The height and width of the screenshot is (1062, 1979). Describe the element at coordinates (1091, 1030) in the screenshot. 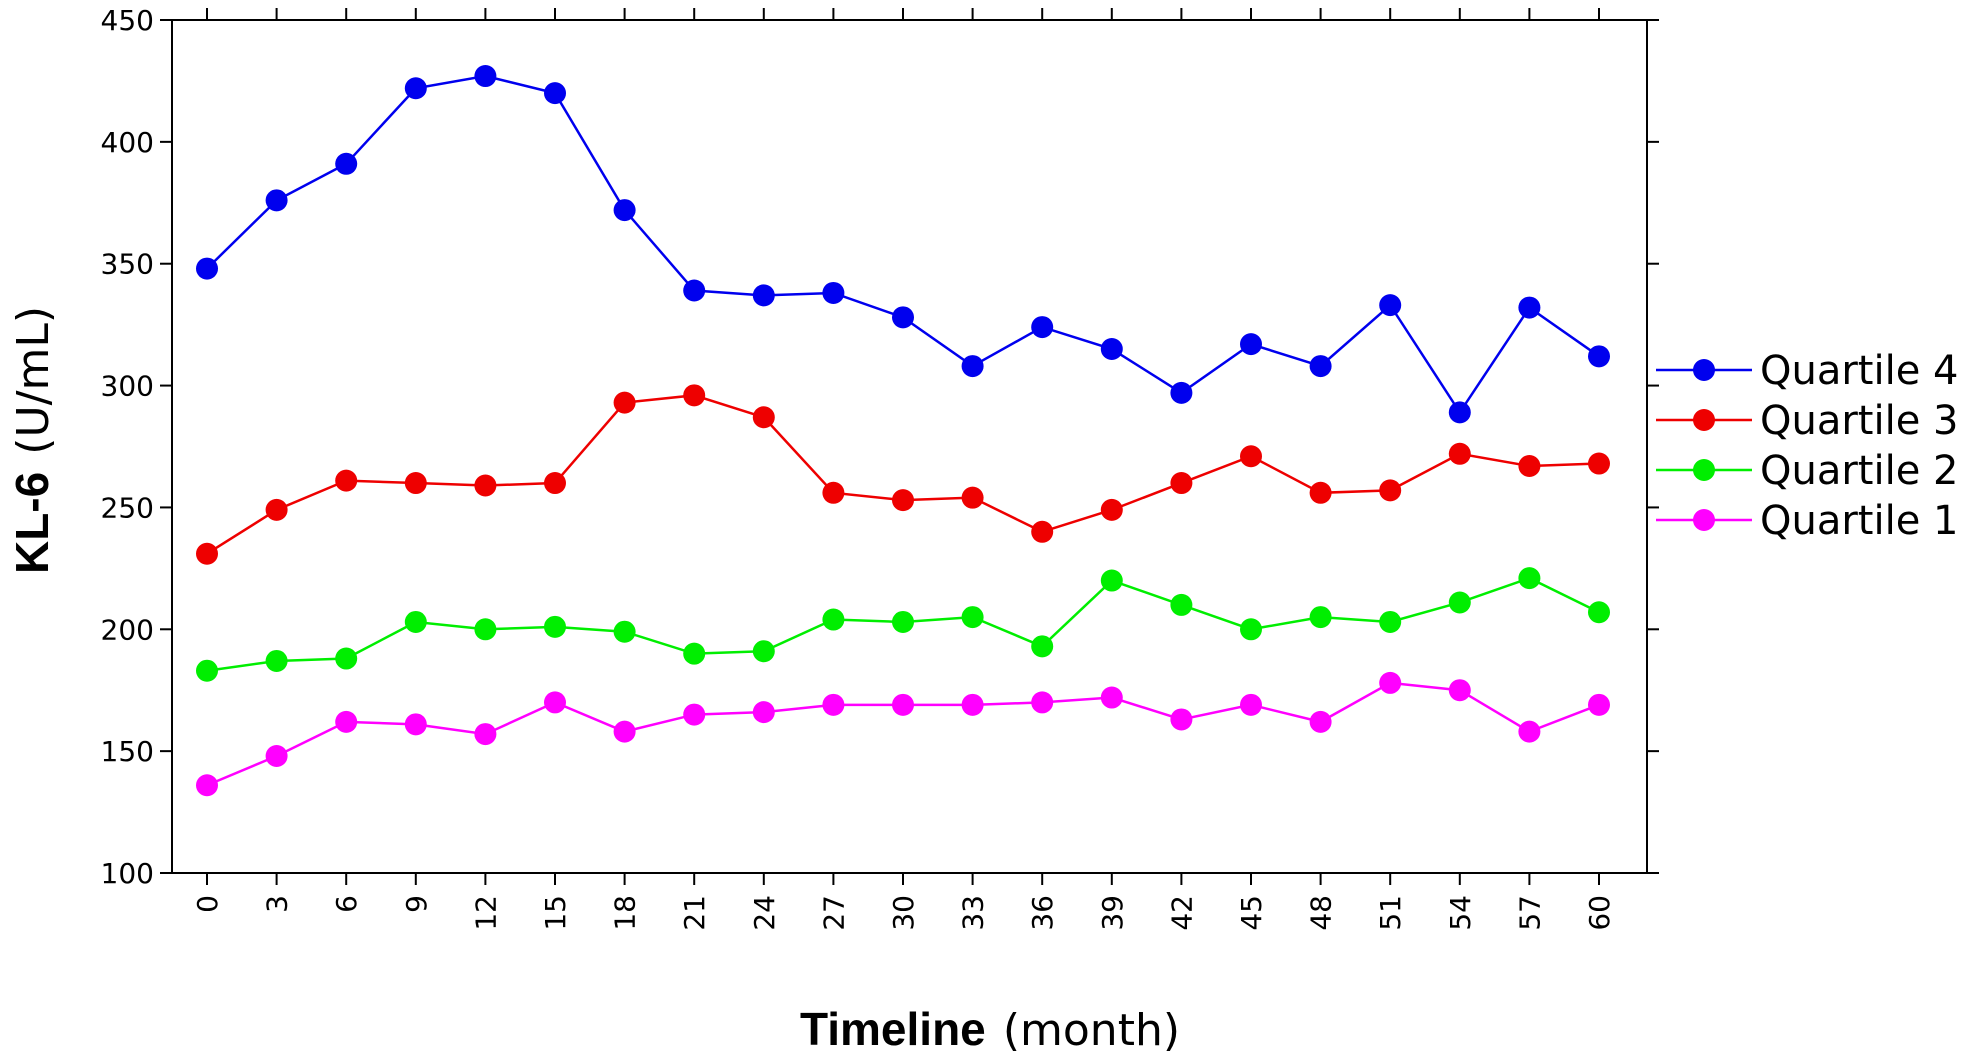

I see `x-axis-title-unit: (month)` at that location.